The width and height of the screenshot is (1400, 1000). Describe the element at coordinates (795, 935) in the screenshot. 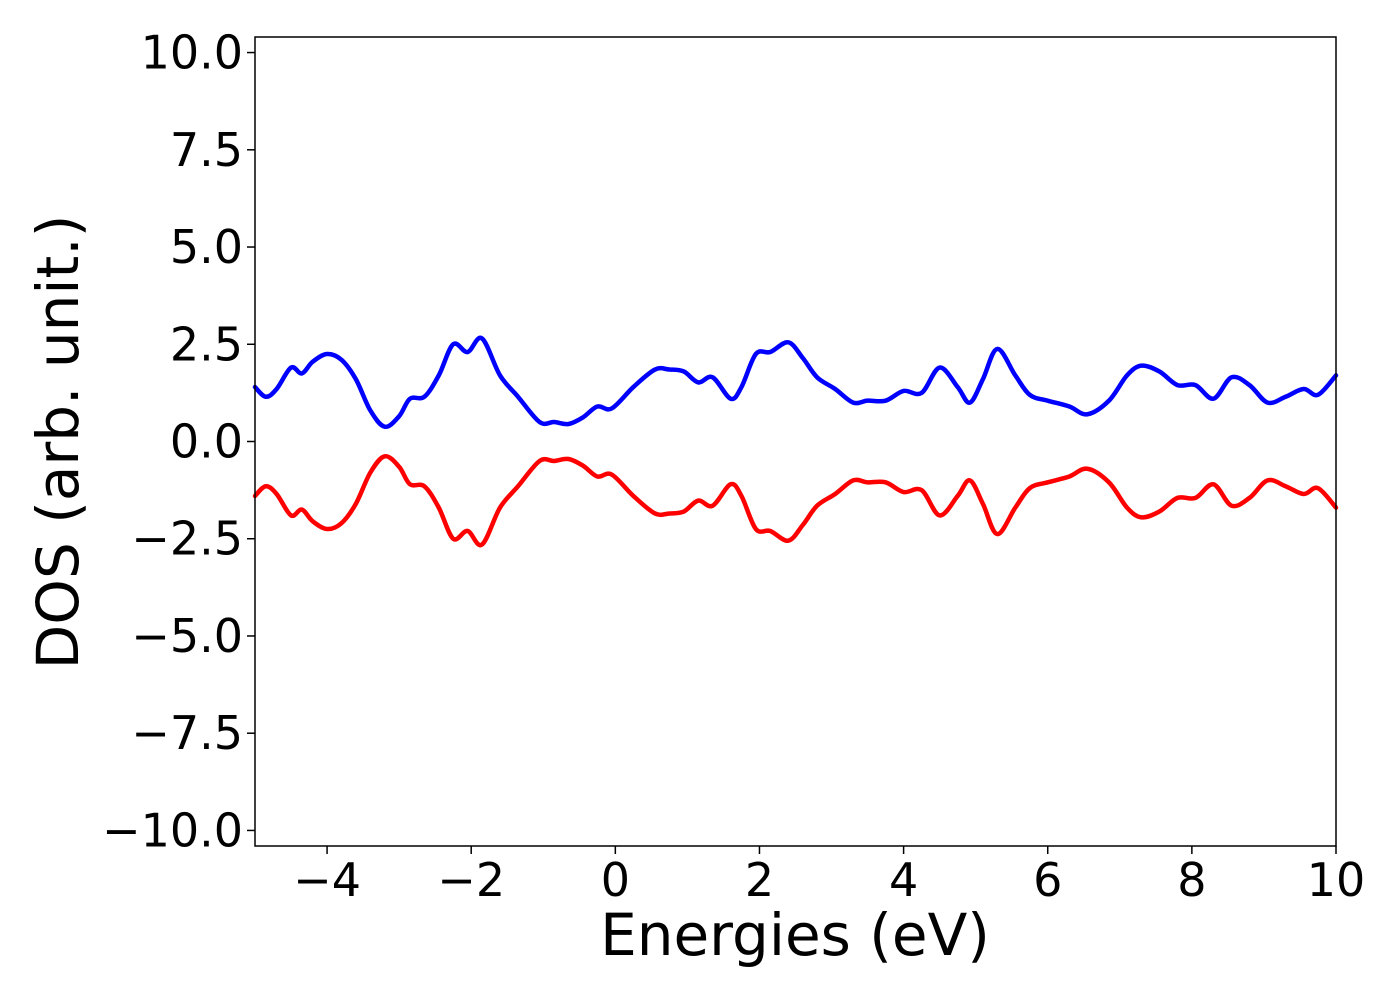

I see `x-axis-label: Energies (eV)` at that location.